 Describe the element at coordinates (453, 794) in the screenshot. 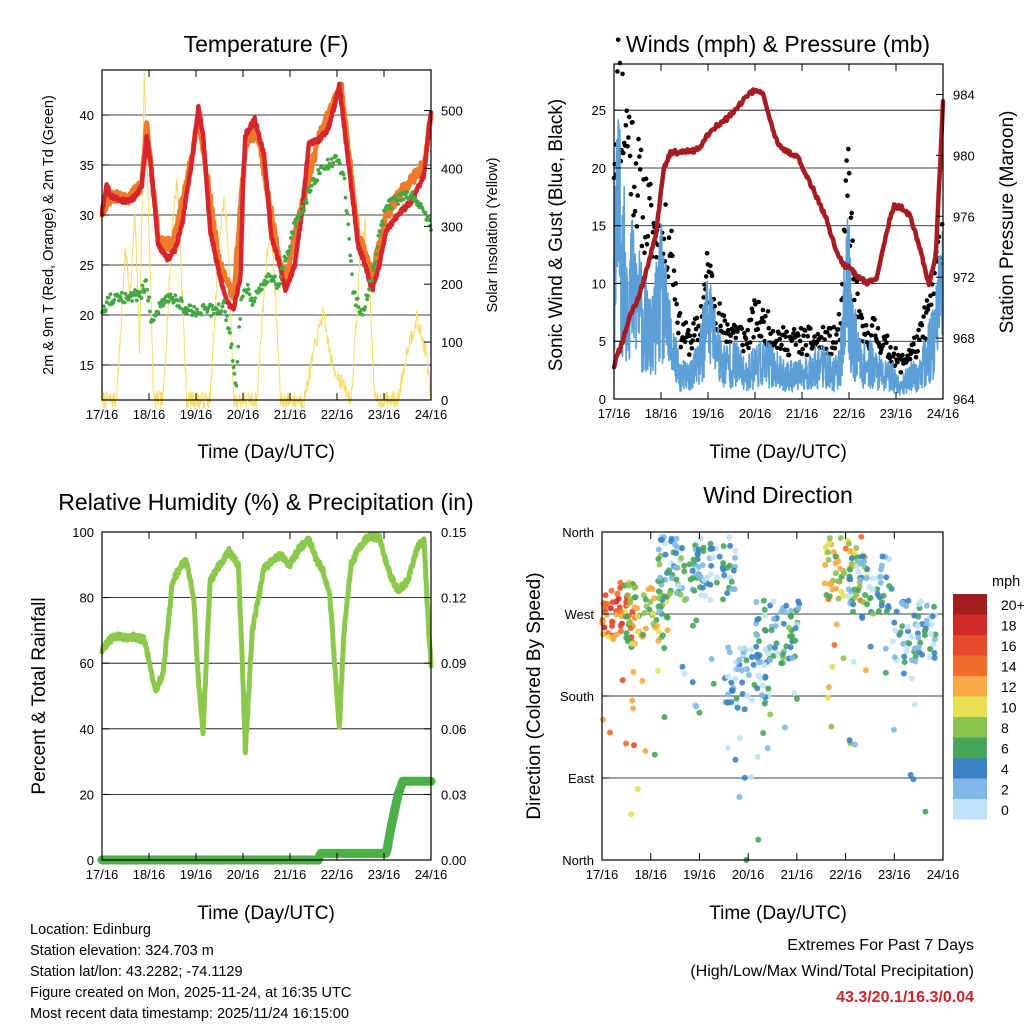

I see `humidity-right-tick-label: 0.03` at that location.